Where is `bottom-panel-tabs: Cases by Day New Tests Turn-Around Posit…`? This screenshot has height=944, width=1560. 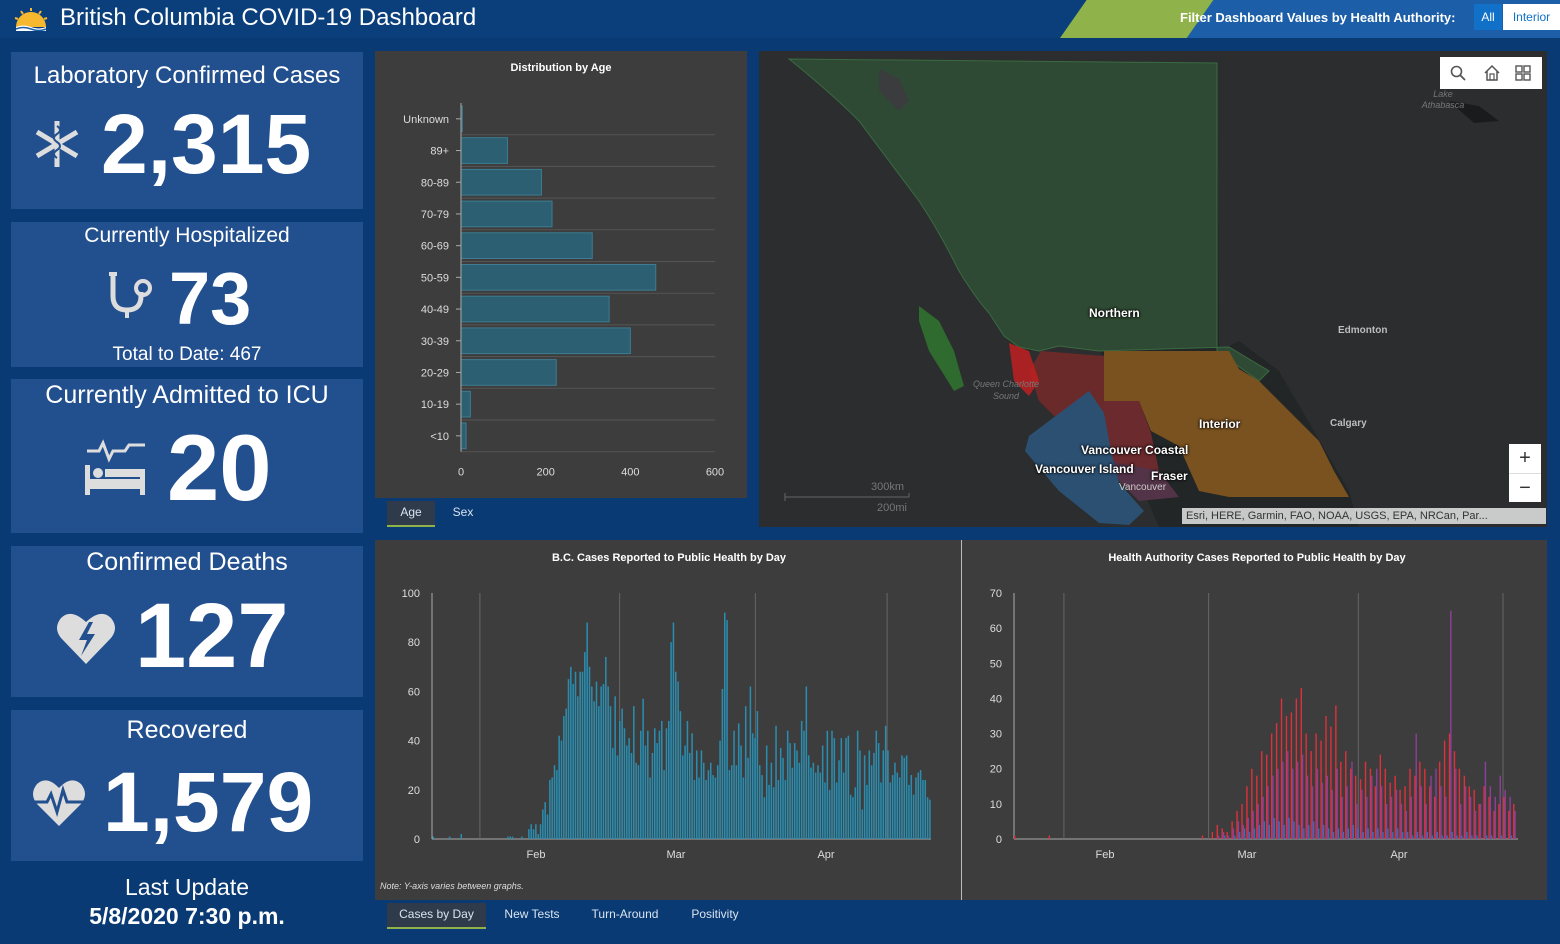 bottom-panel-tabs: Cases by Day New Tests Turn-Around Posit… is located at coordinates (587, 916).